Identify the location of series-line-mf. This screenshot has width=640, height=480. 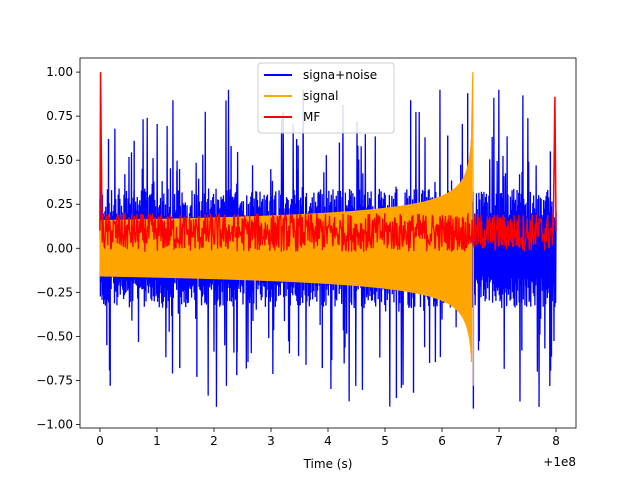
(328, 232).